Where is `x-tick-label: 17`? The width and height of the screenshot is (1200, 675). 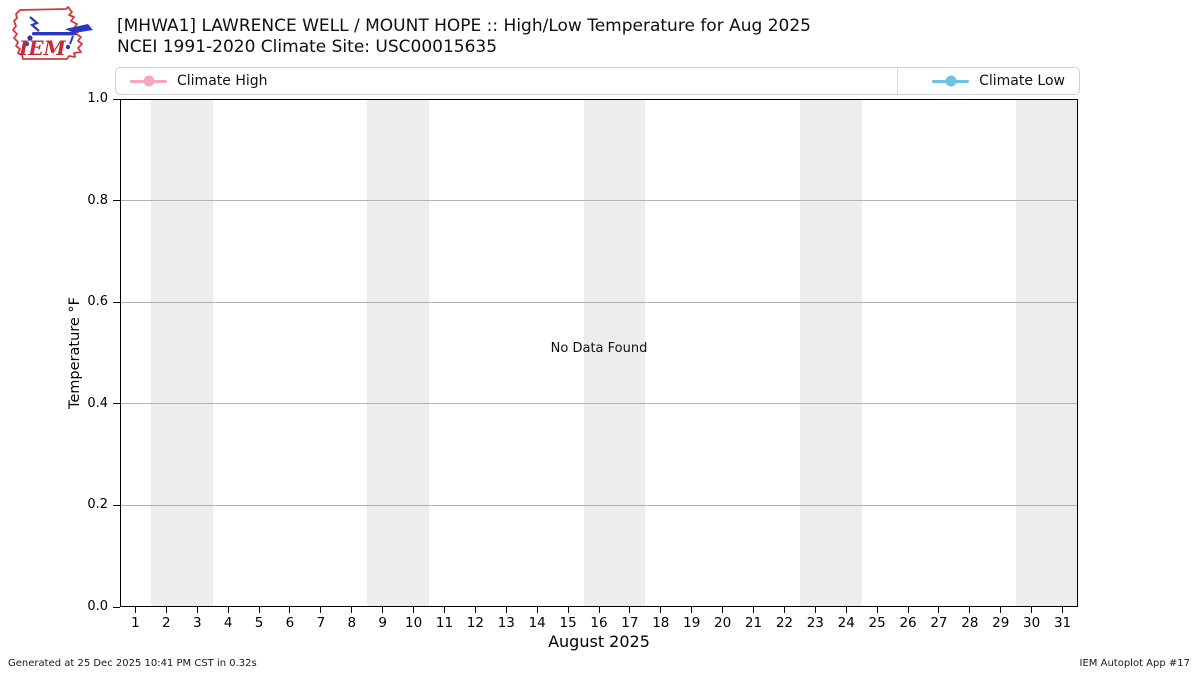
x-tick-label: 17 is located at coordinates (630, 623).